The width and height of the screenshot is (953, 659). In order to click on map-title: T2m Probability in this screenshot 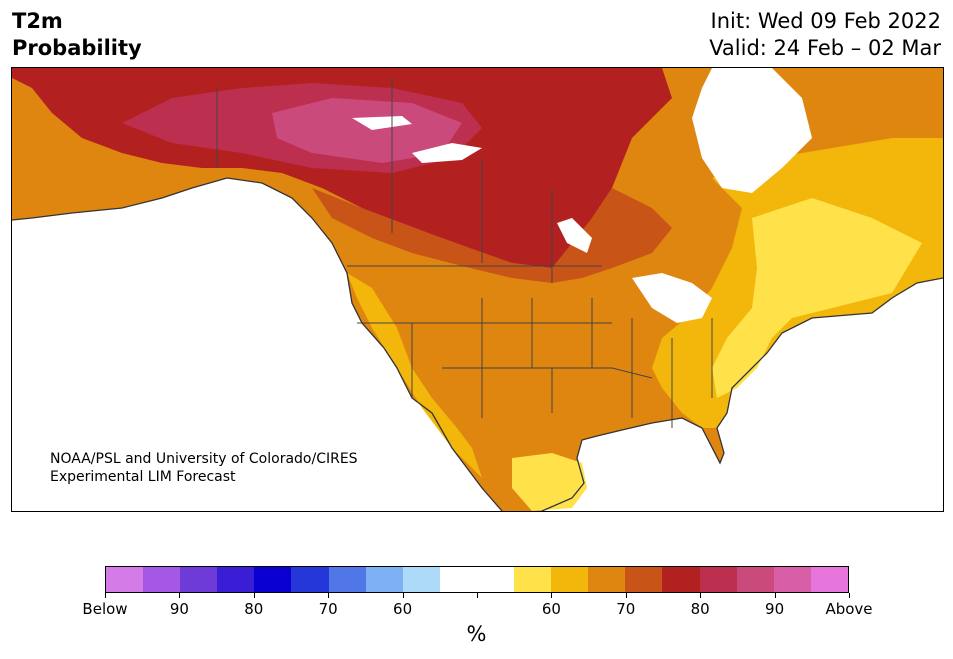, I will do `click(77, 35)`.